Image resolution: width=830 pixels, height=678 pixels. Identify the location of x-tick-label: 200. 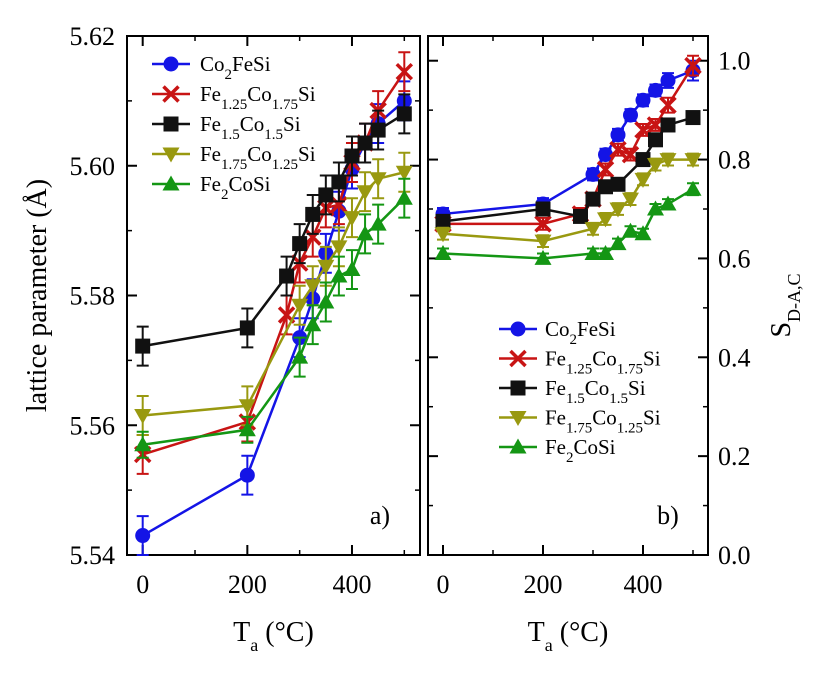
(543, 584).